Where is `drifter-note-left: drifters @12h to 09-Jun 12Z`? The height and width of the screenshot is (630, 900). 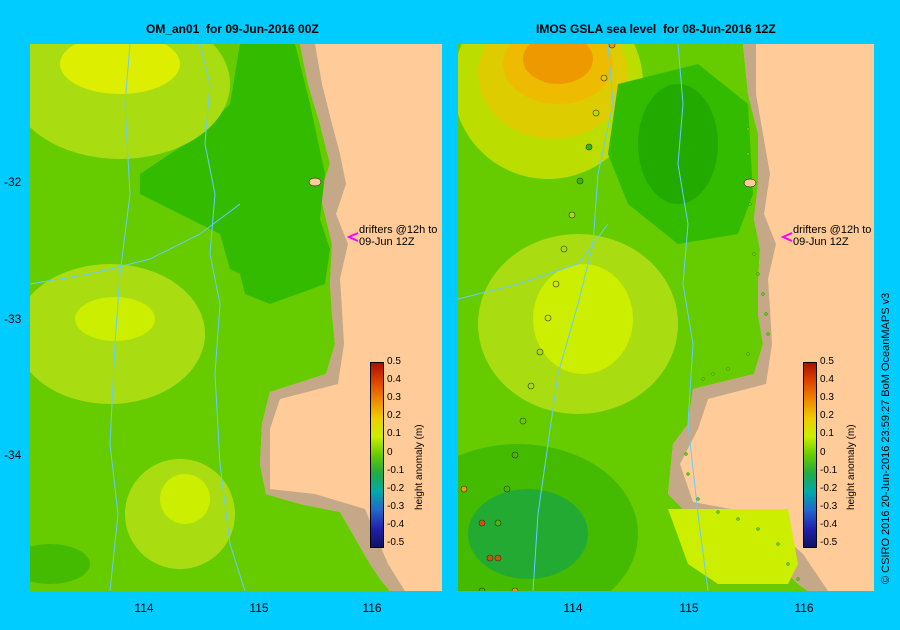
drifter-note-left: drifters @12h to 09-Jun 12Z is located at coordinates (398, 236).